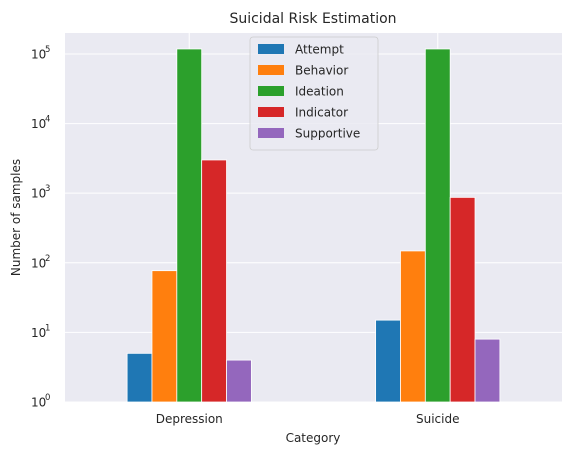 The height and width of the screenshot is (455, 570). I want to click on legend-swatch-ideation, so click(271, 91).